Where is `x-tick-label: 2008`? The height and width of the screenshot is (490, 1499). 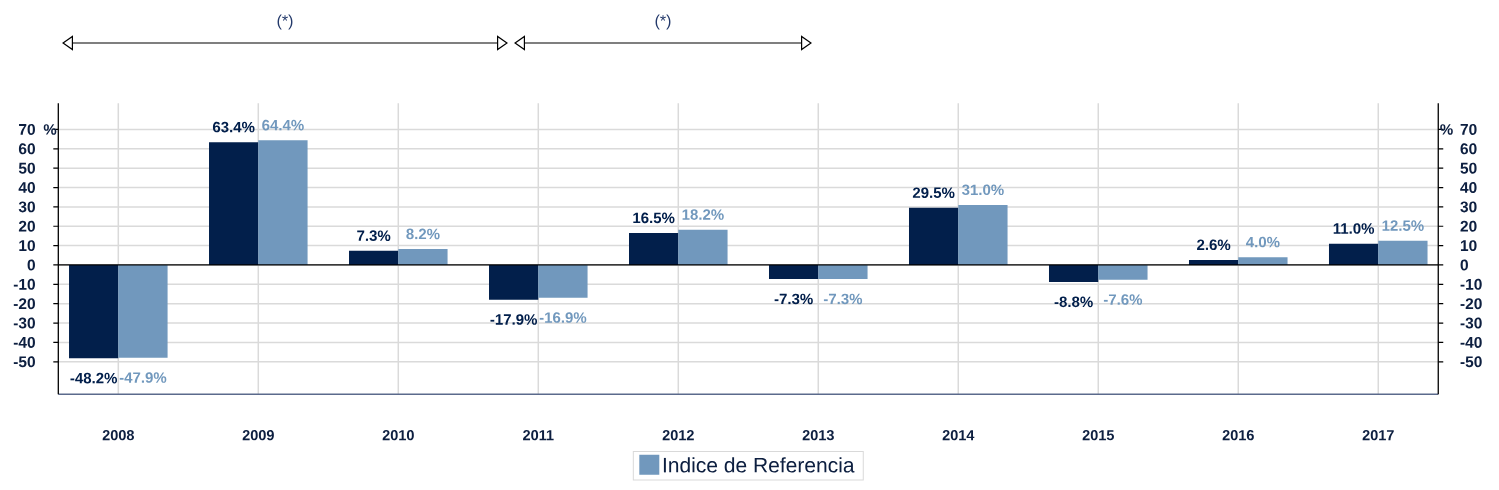
x-tick-label: 2008 is located at coordinates (118, 435).